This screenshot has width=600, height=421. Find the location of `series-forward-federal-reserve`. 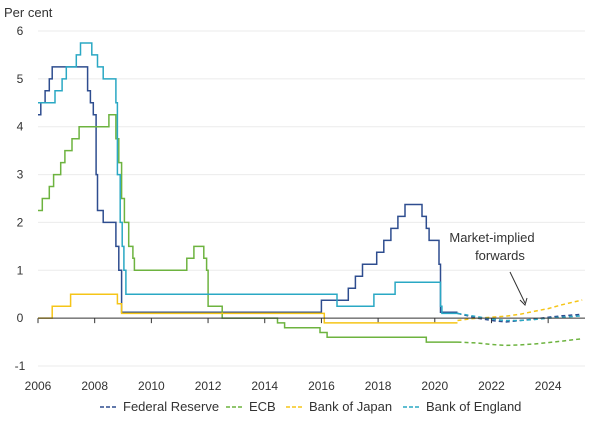

series-forward-federal-reserve is located at coordinates (520, 317).